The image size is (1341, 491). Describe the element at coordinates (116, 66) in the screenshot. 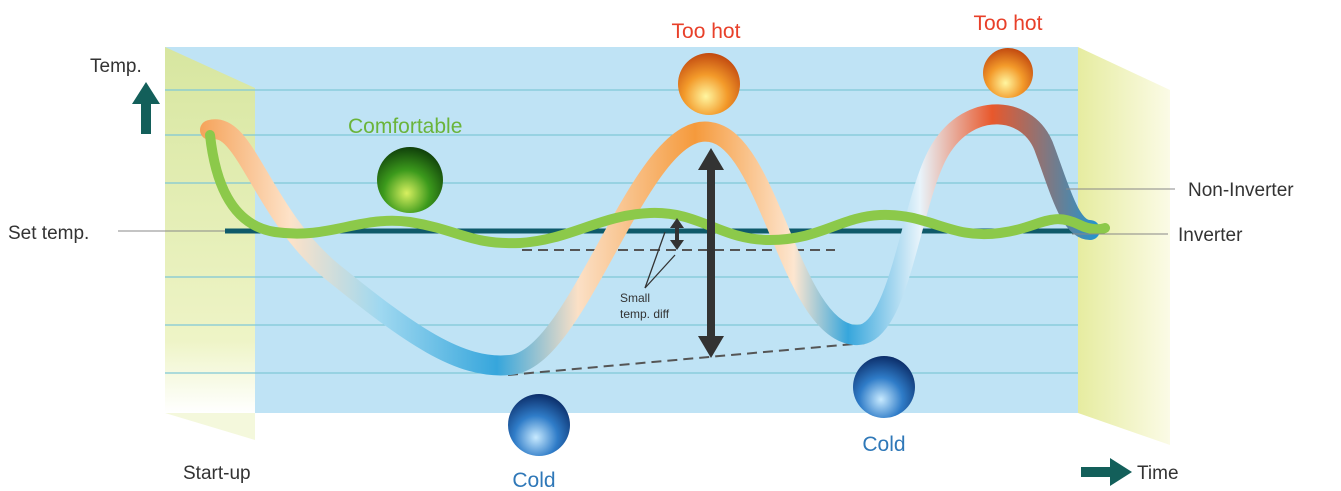

I see `y-label: Temp.` at that location.